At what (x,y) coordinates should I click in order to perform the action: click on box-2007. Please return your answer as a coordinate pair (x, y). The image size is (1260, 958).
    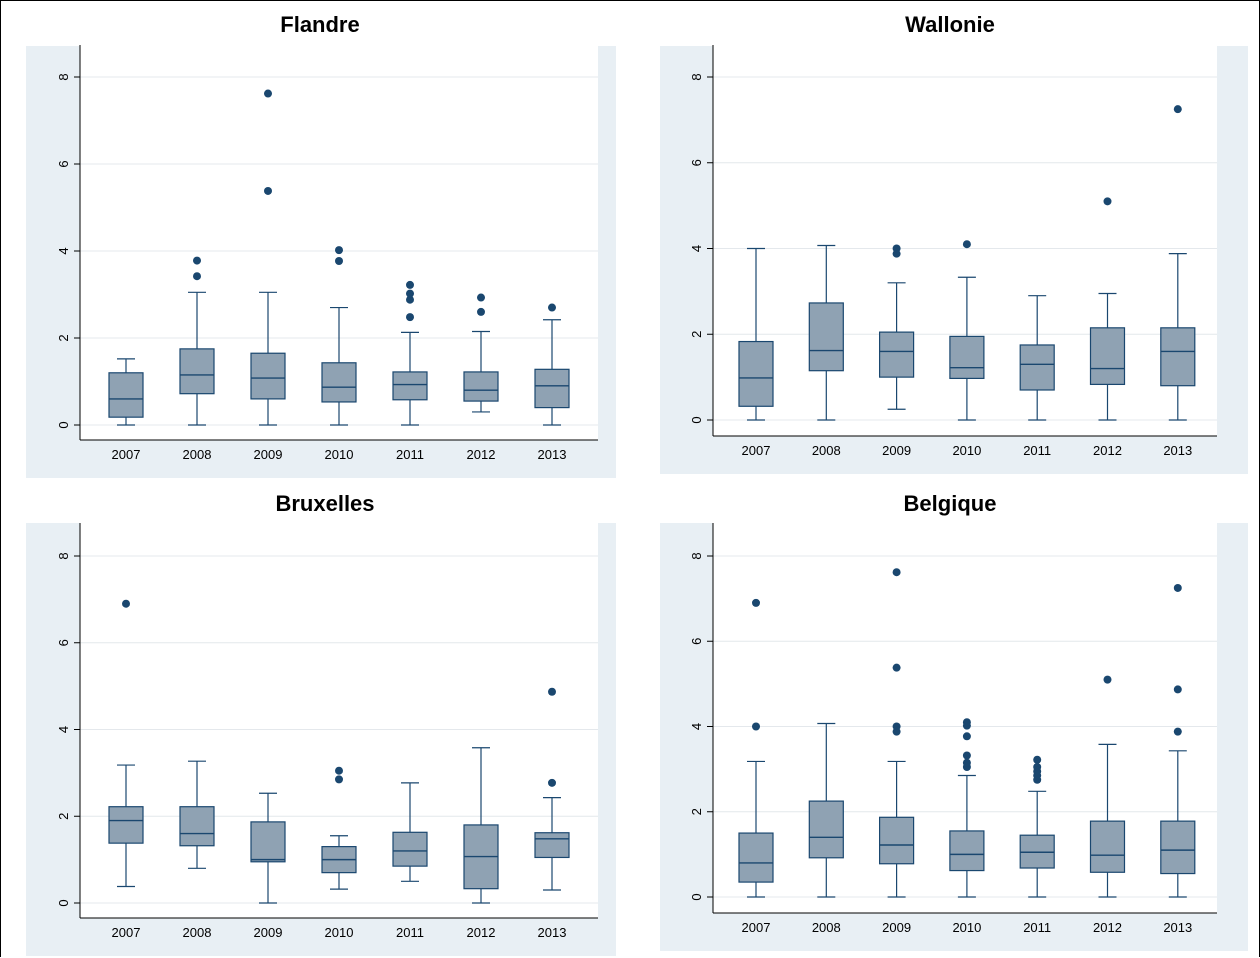
    Looking at the image, I should click on (756, 748).